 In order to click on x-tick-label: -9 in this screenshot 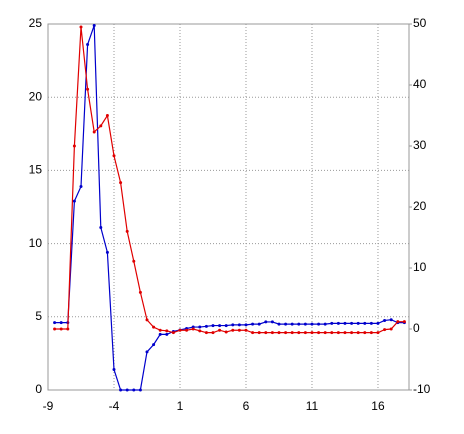, I will do `click(48, 406)`.